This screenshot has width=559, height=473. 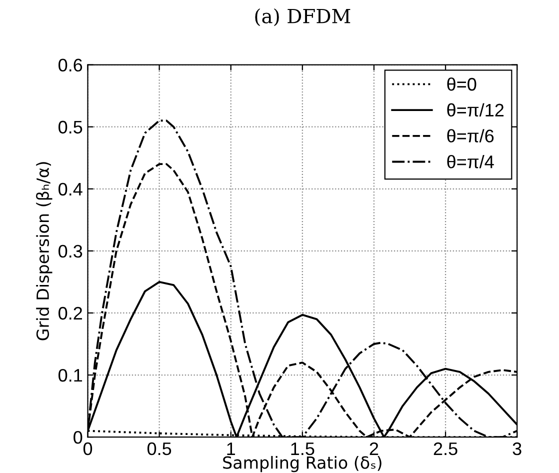 What do you see at coordinates (470, 161) in the screenshot?
I see `legend-label: θ=π/4` at bounding box center [470, 161].